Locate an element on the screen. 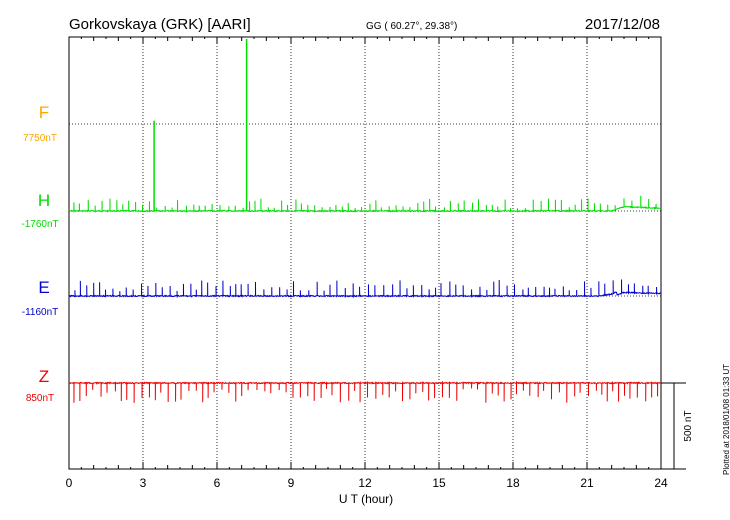 The height and width of the screenshot is (520, 730). series-labels: F 7750nT H -1760nT E -1160nT Z 850nT is located at coordinates (39, 253).